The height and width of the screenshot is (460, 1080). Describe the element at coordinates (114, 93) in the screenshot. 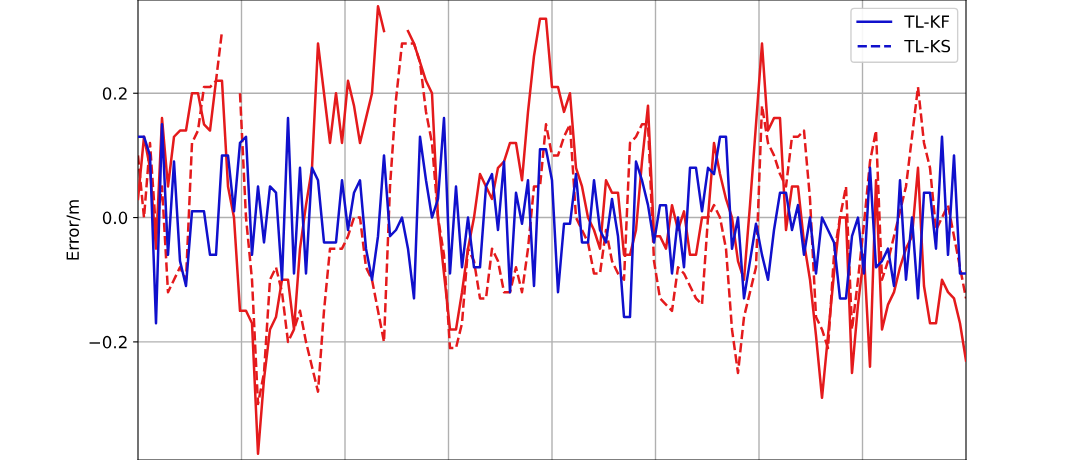

I see `y-tick-label: 0.2` at that location.